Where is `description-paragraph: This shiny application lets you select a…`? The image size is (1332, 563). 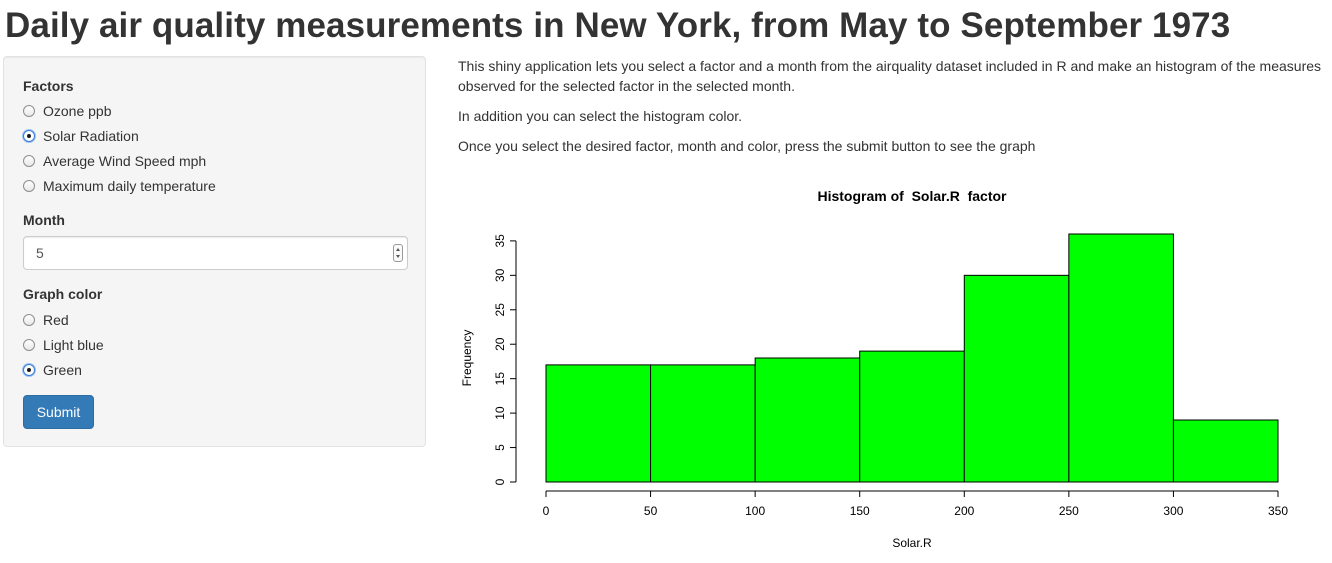
description-paragraph: This shiny application lets you select a… is located at coordinates (890, 76).